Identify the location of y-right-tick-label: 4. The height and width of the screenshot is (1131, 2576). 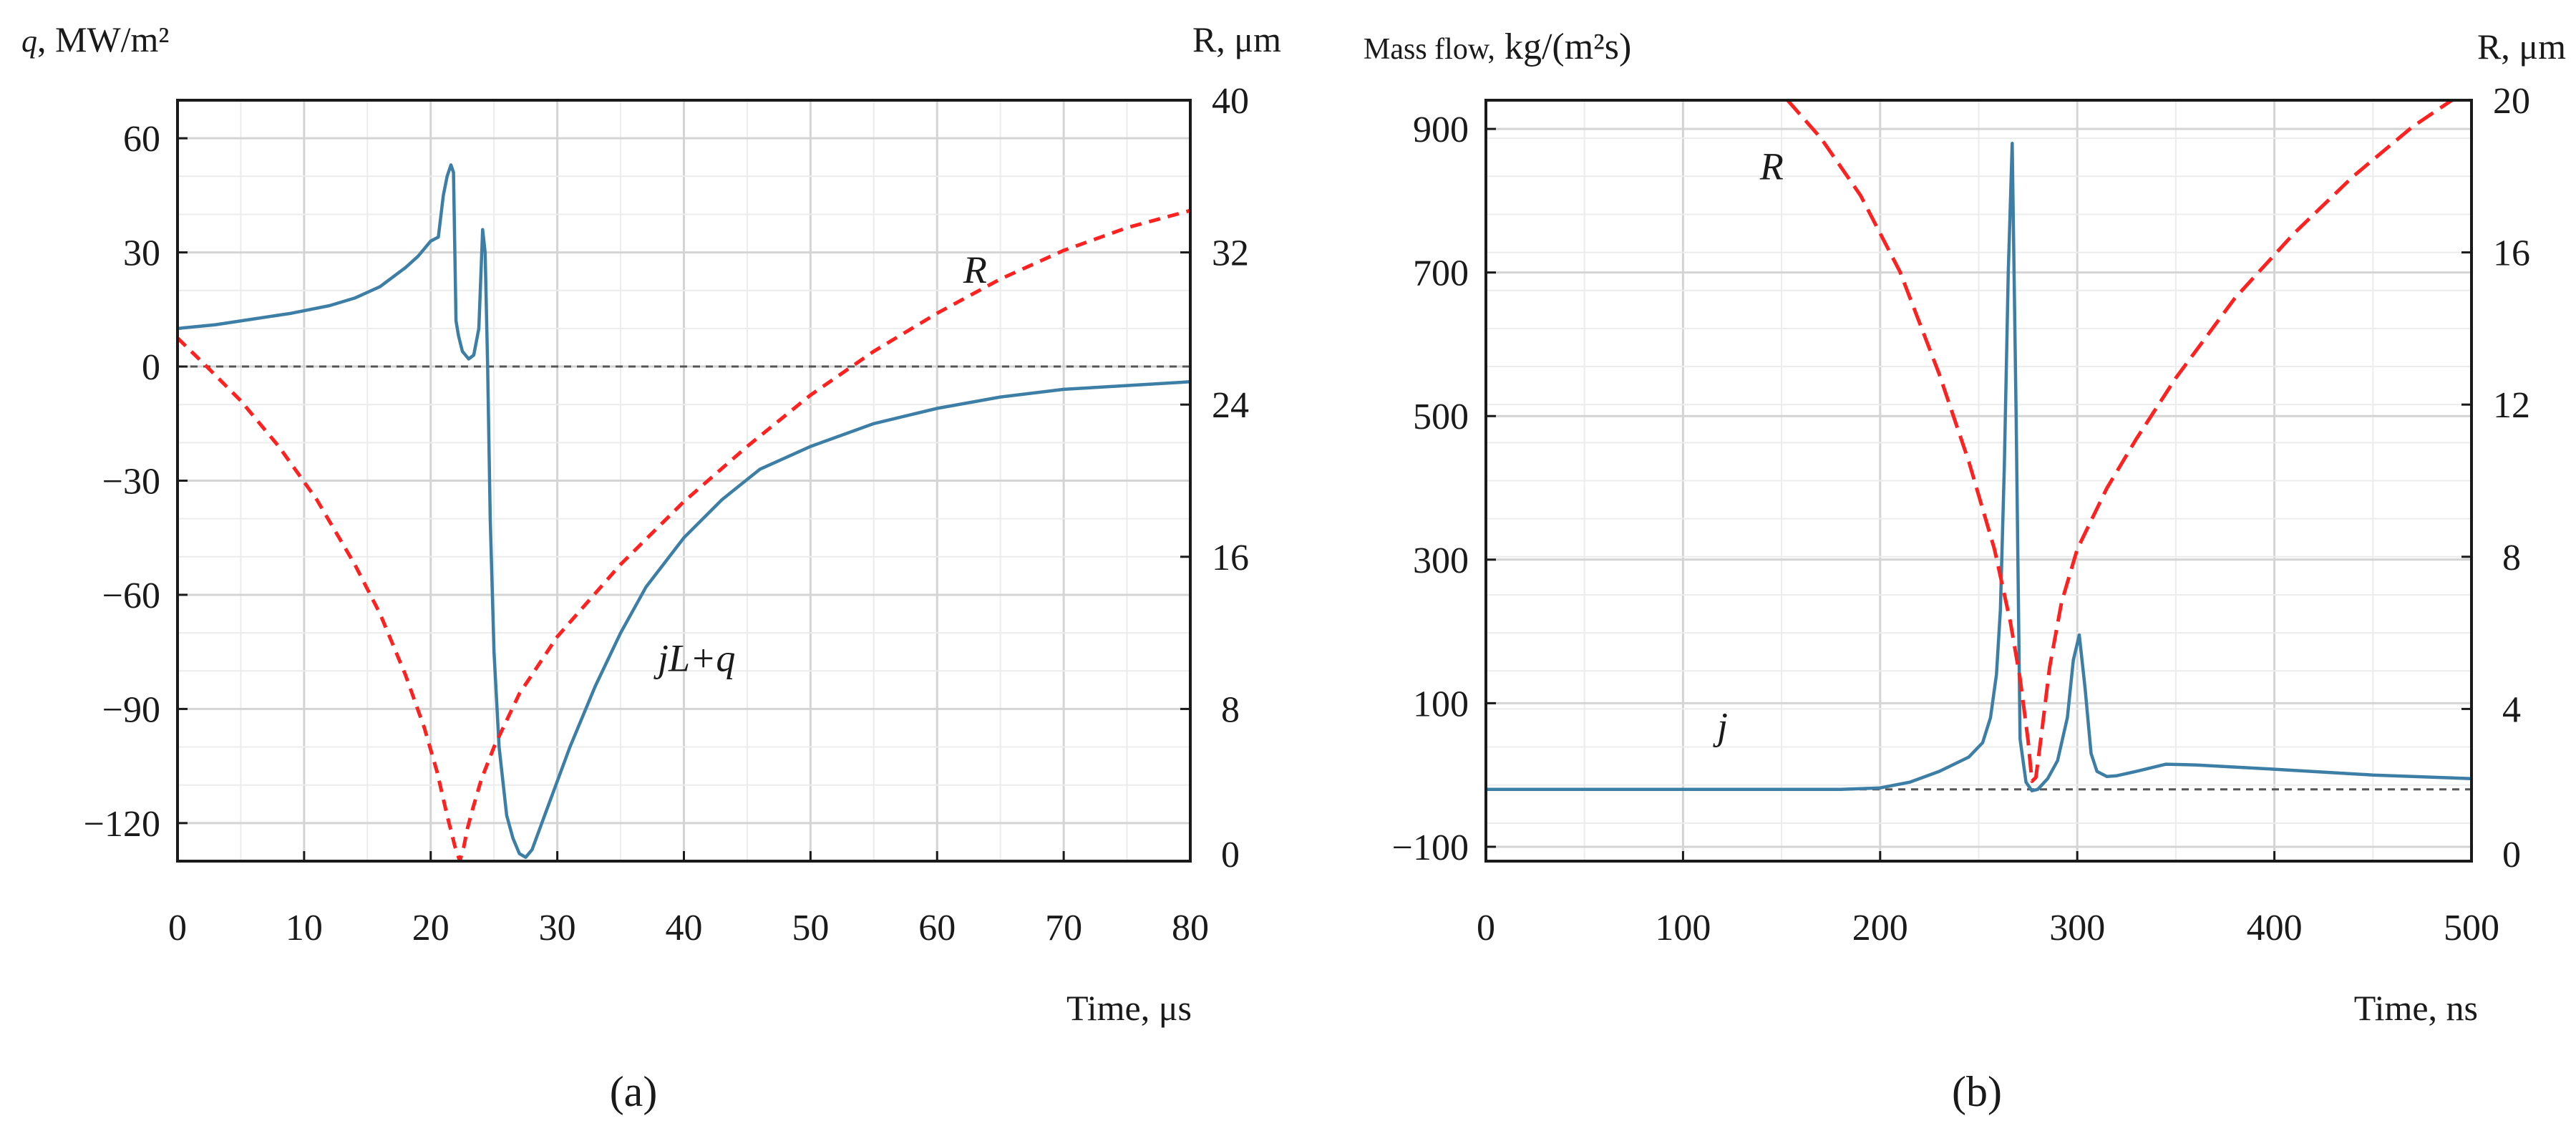
(2511, 709).